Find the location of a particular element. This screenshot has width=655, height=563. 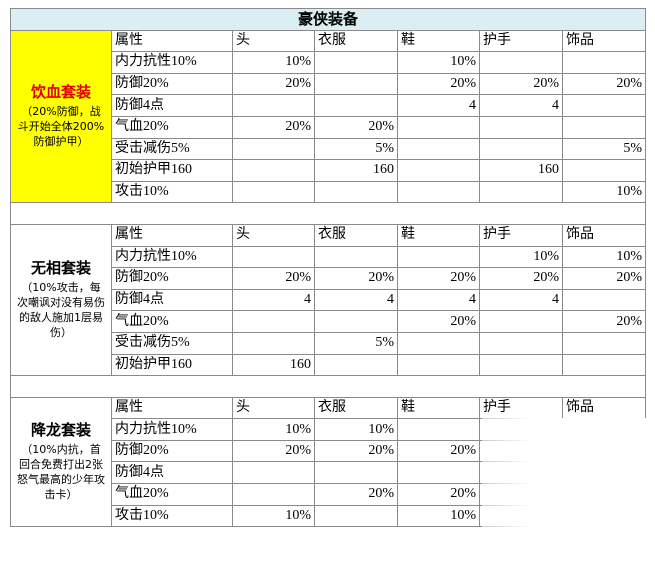

set-name: 降龙套装 is located at coordinates (60, 429).